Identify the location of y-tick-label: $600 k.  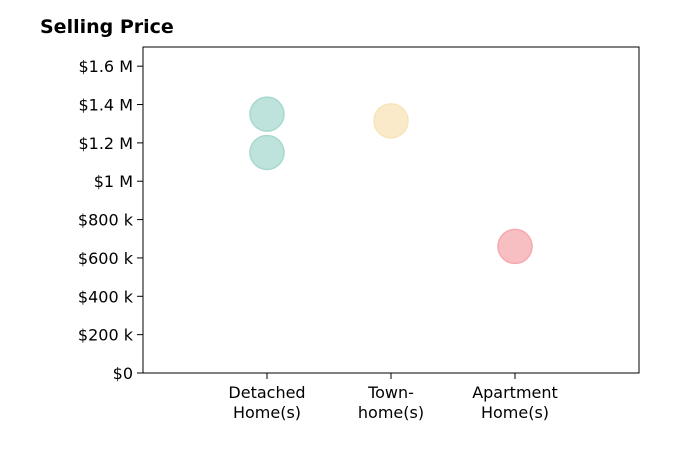
(106, 258).